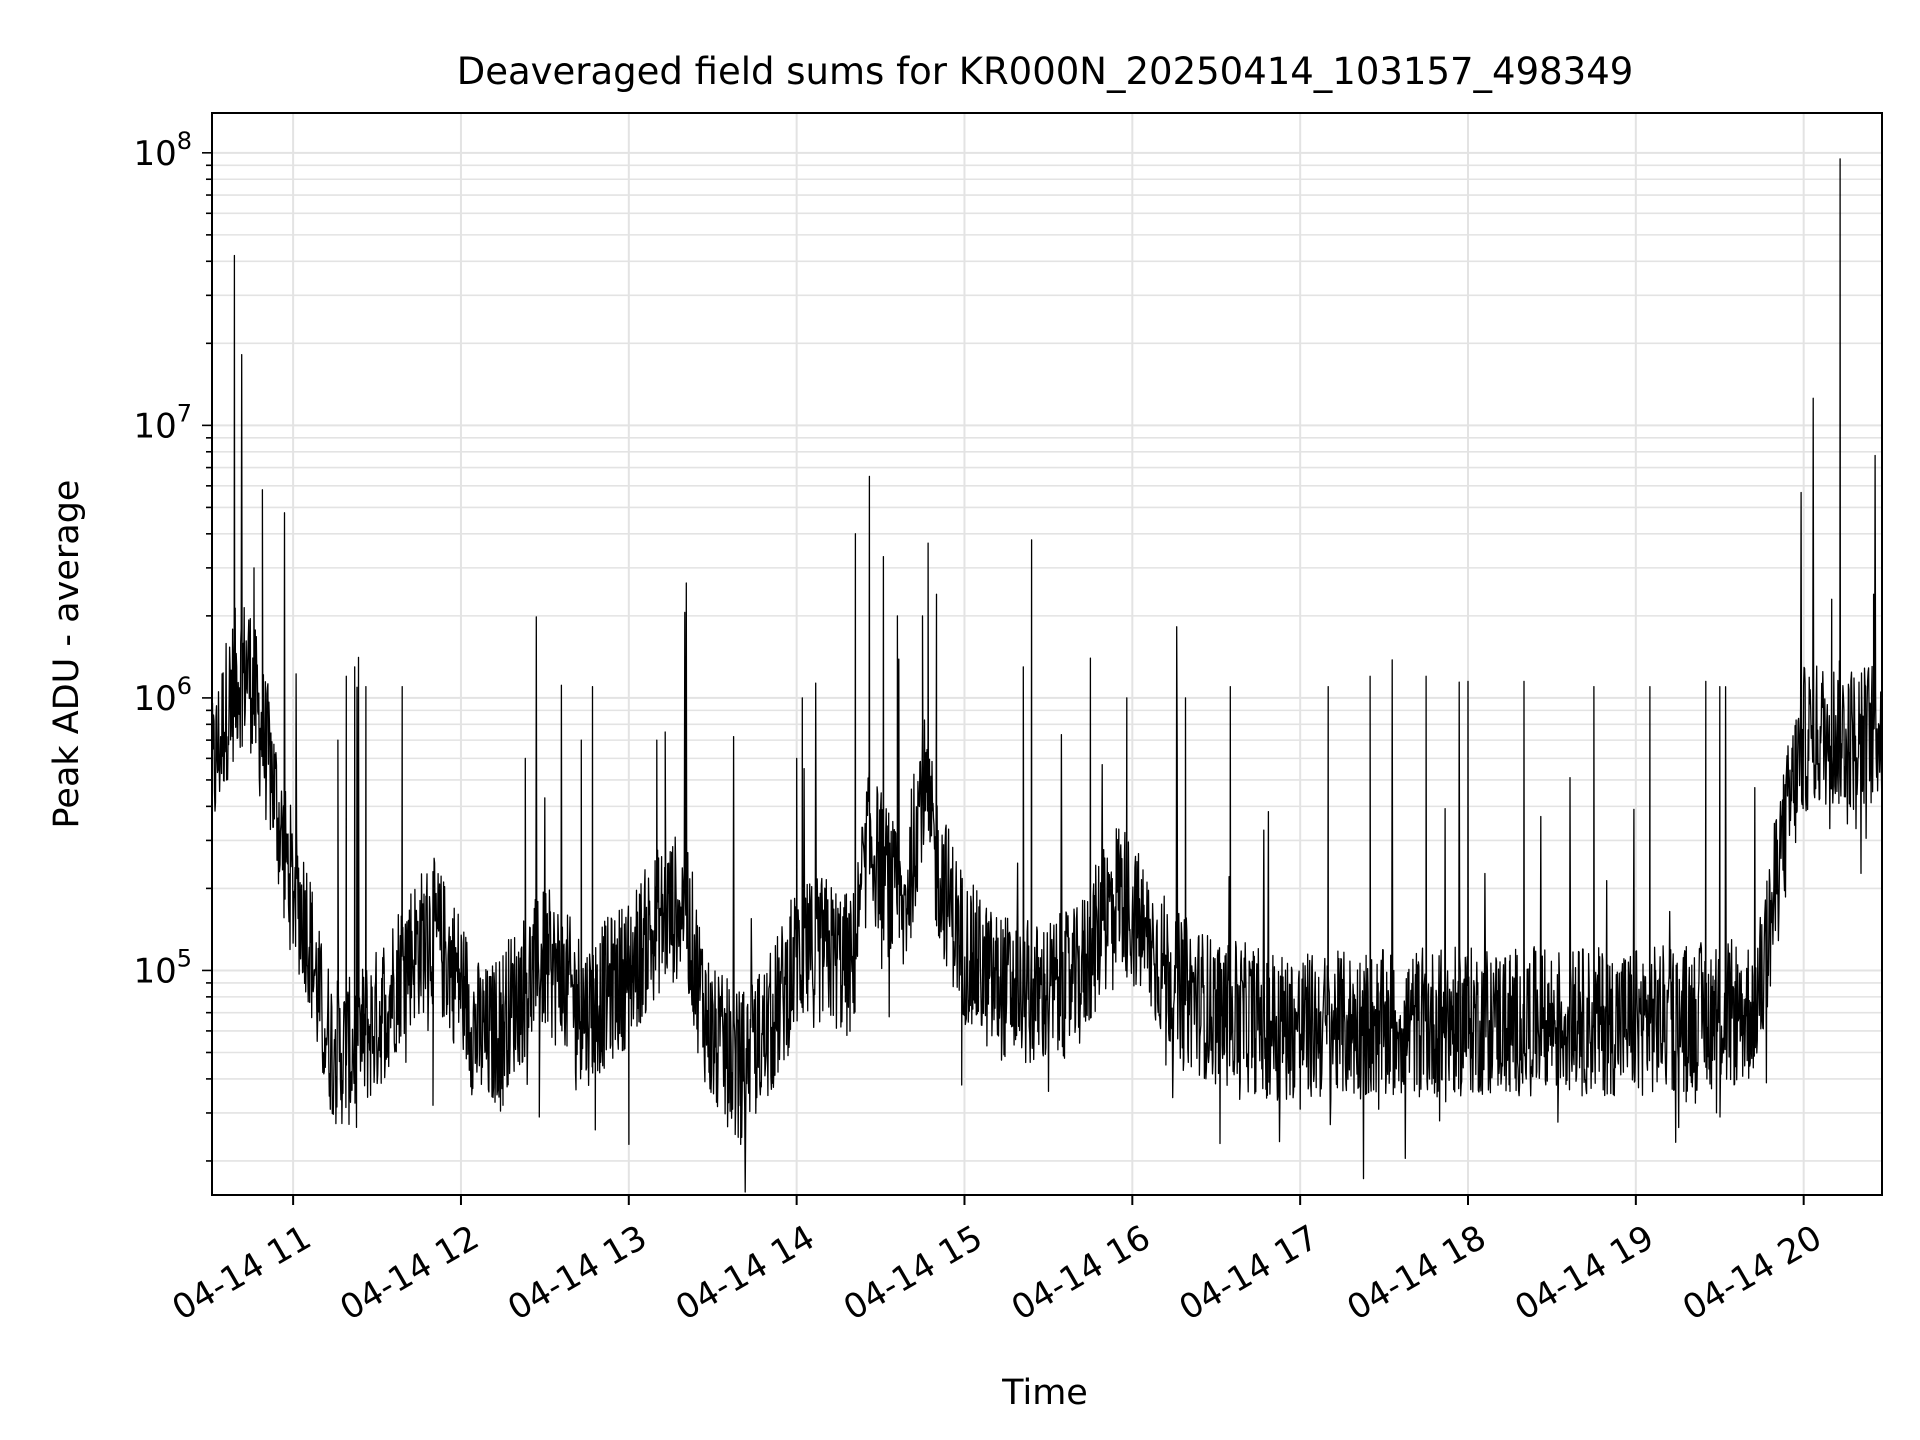 Image resolution: width=1920 pixels, height=1440 pixels. Describe the element at coordinates (67, 654) in the screenshot. I see `y-axis-label: Peak ADU - average` at that location.